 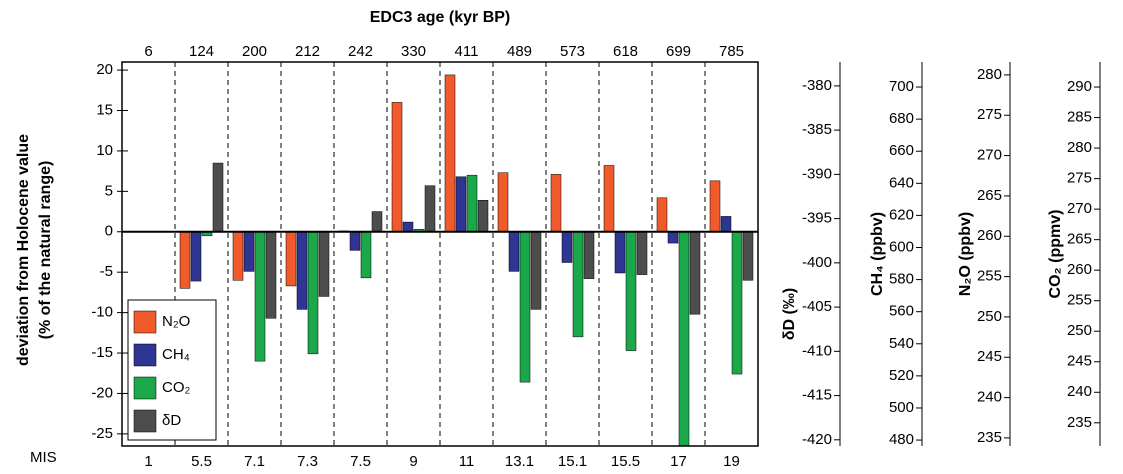 I want to click on x-axis-label: MIS, so click(x=43, y=457).